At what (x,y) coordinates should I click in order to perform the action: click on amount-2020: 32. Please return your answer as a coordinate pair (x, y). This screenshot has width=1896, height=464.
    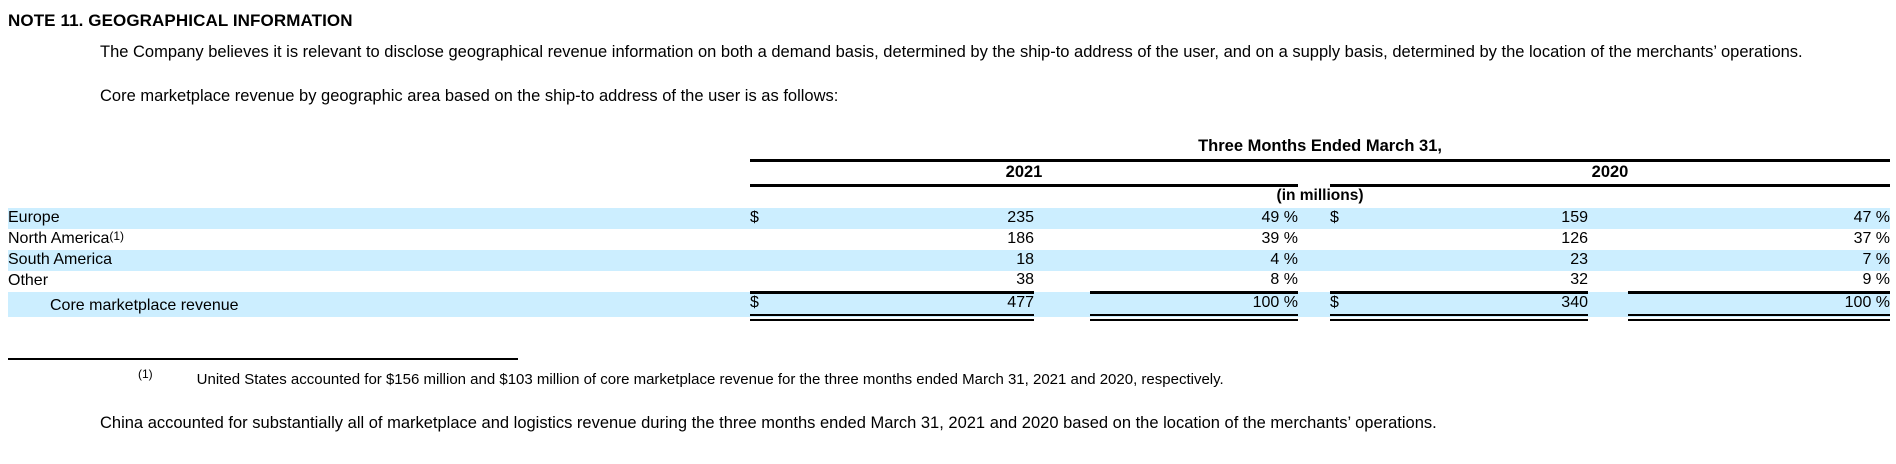
    Looking at the image, I should click on (1579, 279).